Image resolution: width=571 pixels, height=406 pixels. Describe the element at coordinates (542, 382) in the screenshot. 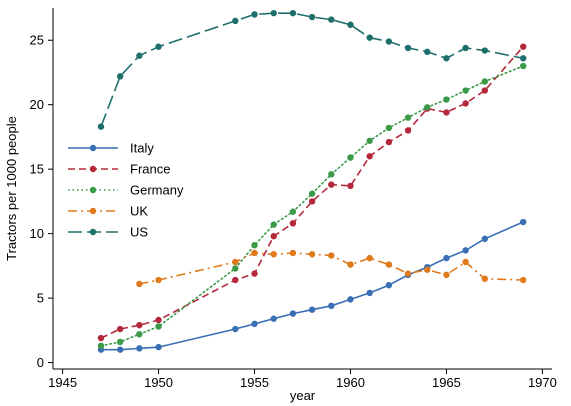

I see `x-tick-label: 1970` at that location.